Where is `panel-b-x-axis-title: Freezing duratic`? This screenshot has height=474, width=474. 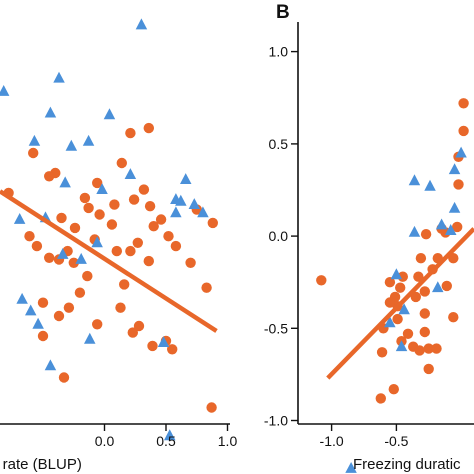 panel-b-x-axis-title: Freezing duratic is located at coordinates (407, 464).